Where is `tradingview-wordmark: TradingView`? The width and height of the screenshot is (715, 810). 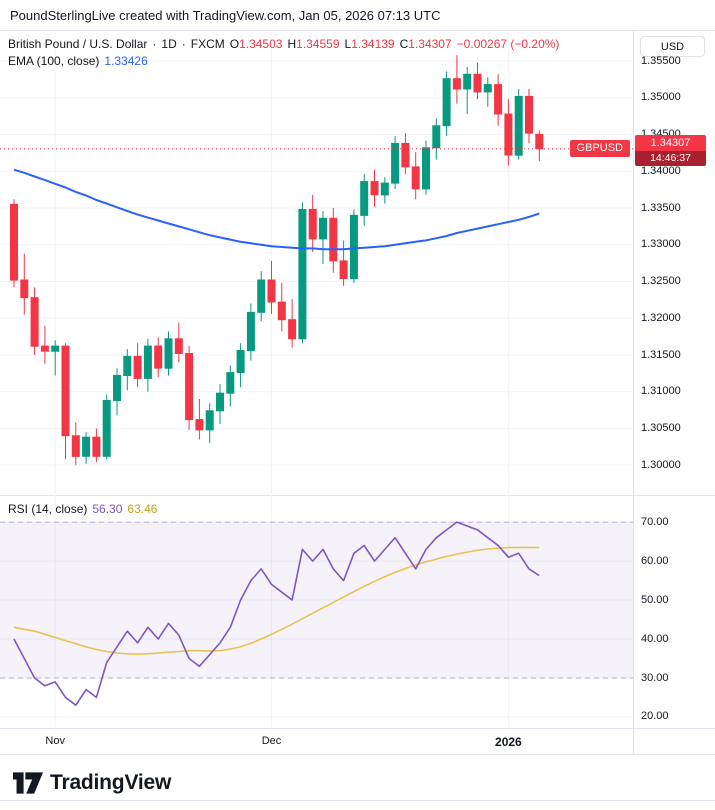
tradingview-wordmark: TradingView is located at coordinates (111, 782).